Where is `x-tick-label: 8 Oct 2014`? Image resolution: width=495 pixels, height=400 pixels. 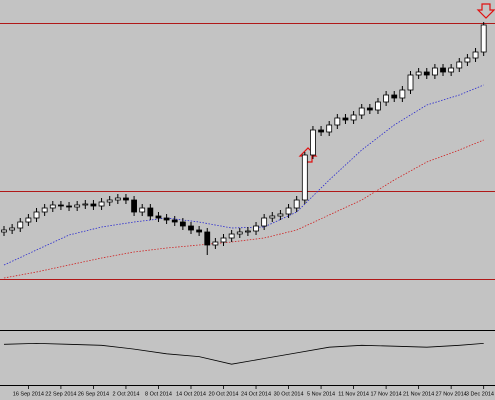 x-tick-label: 8 Oct 2014 is located at coordinates (158, 394).